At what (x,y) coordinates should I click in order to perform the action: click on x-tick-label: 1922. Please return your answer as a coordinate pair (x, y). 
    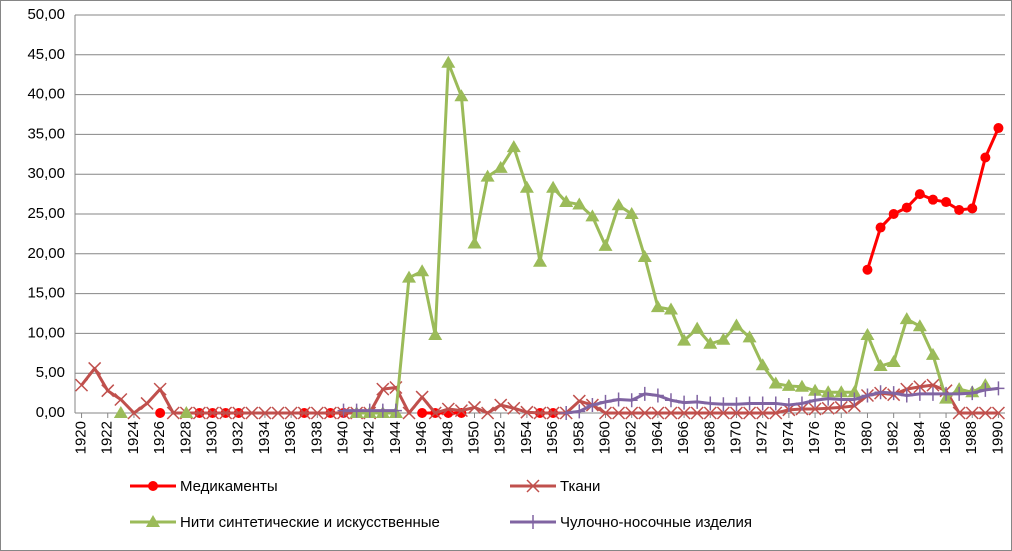
    Looking at the image, I should click on (107, 437).